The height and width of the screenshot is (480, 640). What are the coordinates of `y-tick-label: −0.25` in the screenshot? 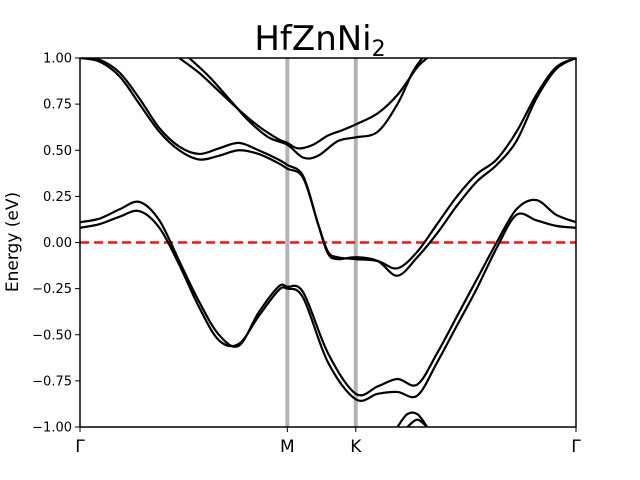 It's located at (52, 289).